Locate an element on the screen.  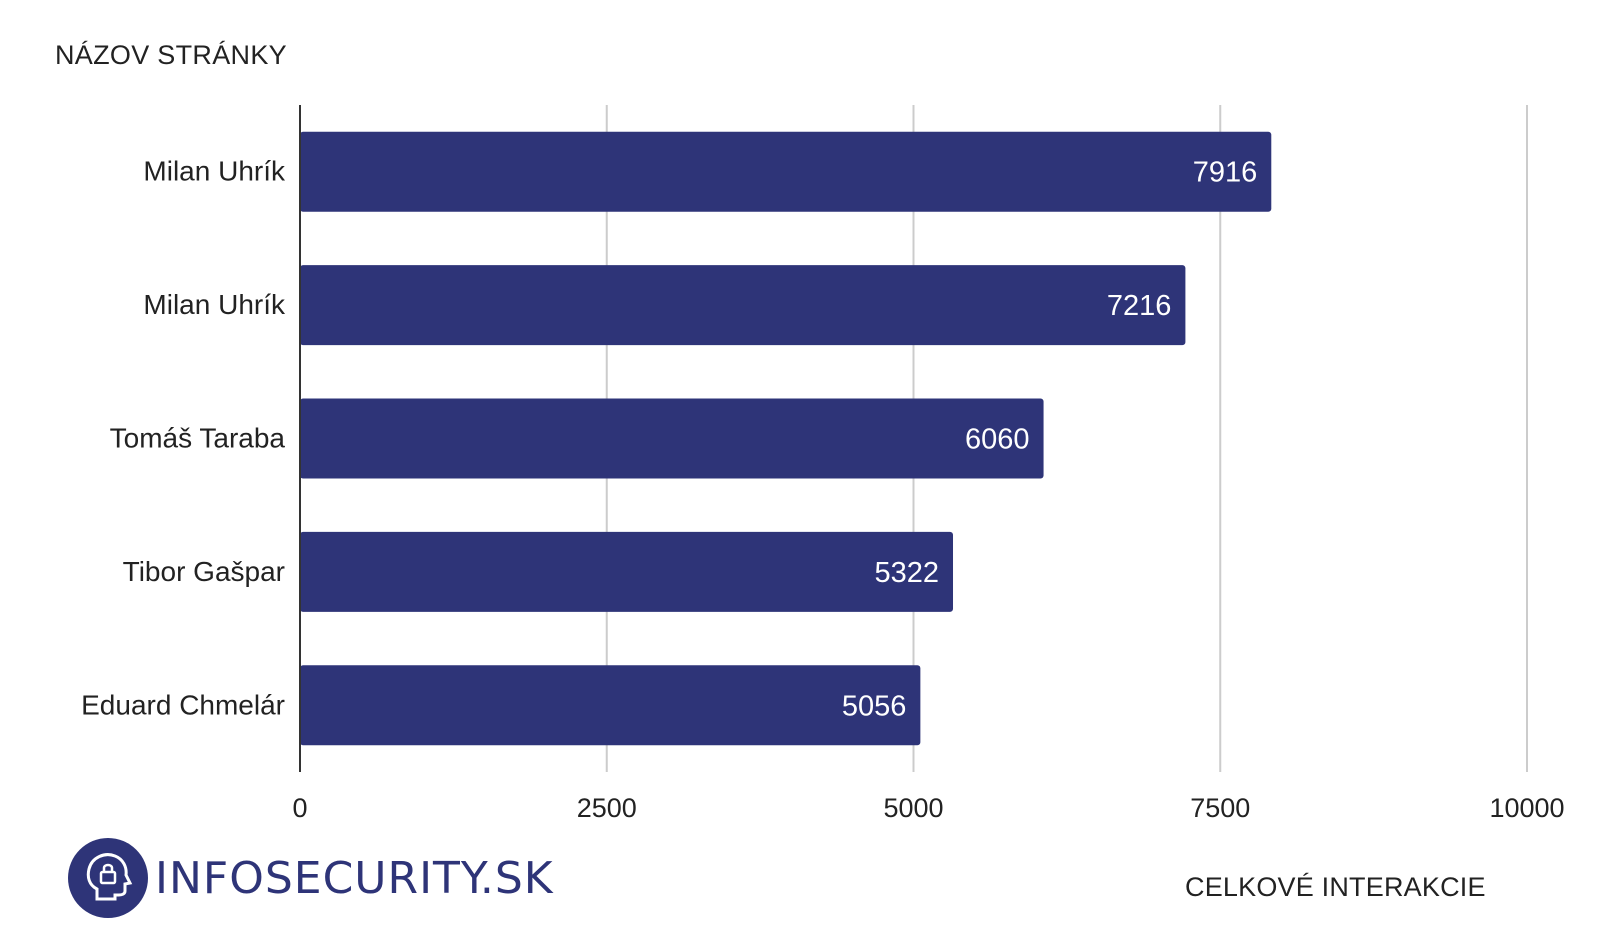
y-axis-title: NÁZOV STRÁNKY is located at coordinates (171, 55).